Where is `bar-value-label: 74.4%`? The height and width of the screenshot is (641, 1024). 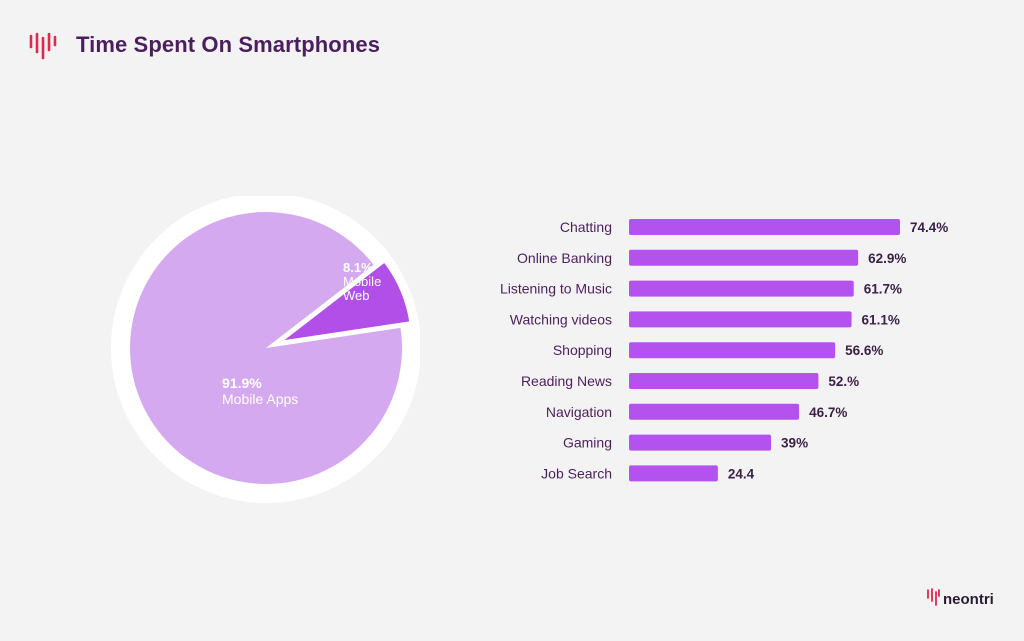 bar-value-label: 74.4% is located at coordinates (929, 227).